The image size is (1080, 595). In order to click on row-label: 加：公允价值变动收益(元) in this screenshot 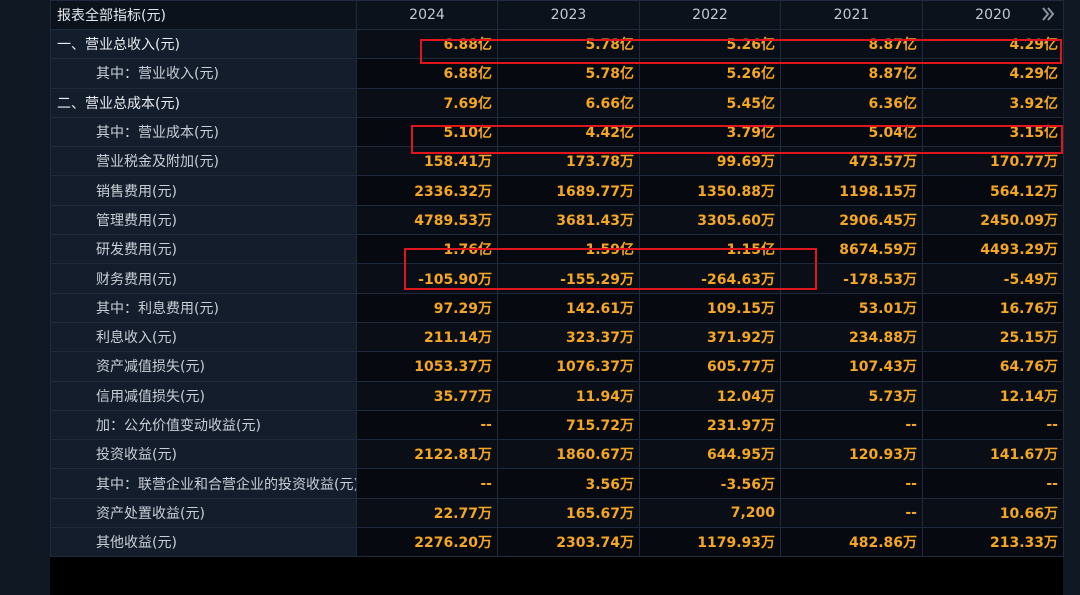, I will do `click(203, 425)`.